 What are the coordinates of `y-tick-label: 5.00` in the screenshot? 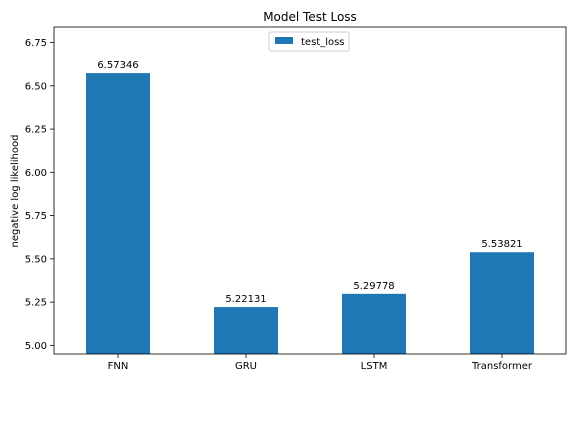 It's located at (36, 346).